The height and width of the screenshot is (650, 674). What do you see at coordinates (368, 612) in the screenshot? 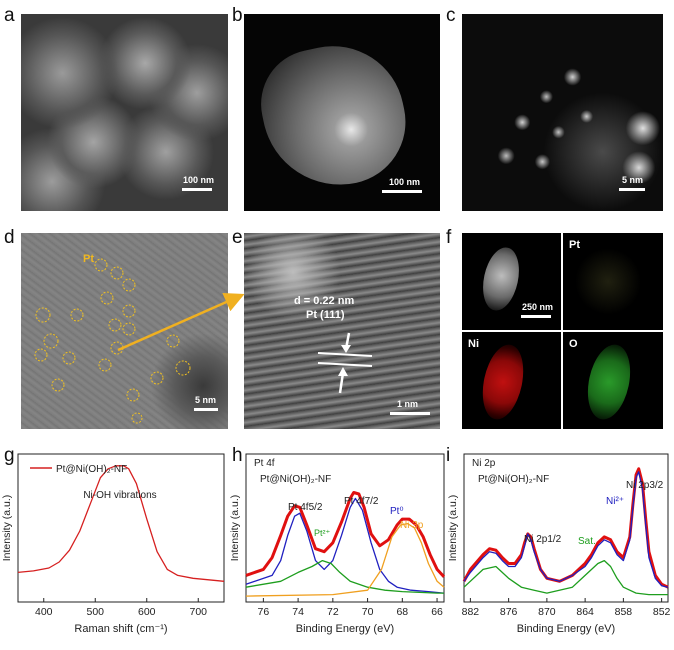
I see `x-tick-label: 70` at bounding box center [368, 612].